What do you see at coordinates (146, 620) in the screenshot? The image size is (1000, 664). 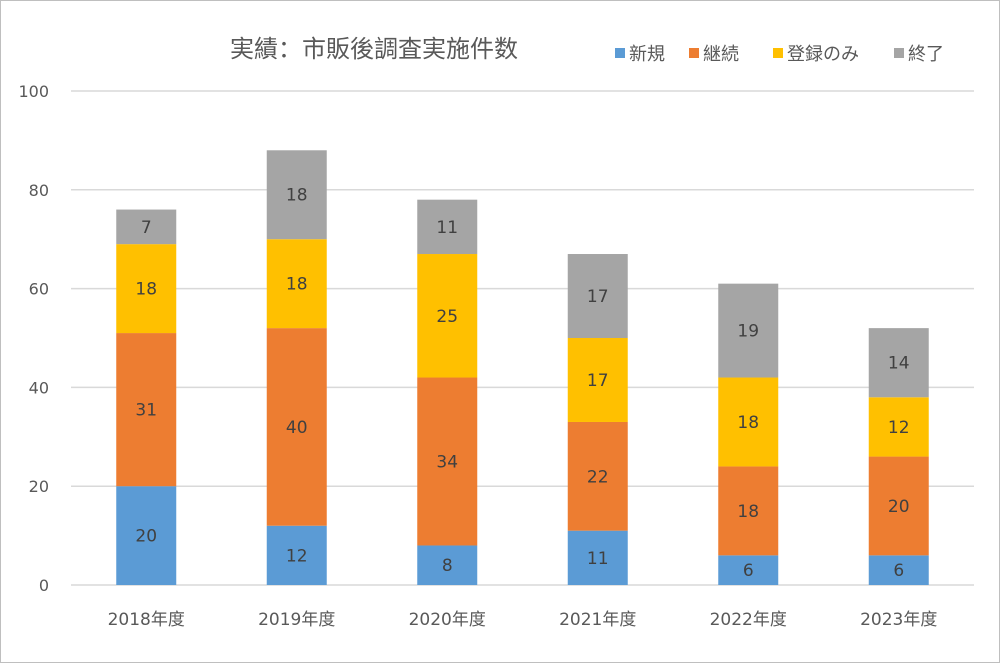 I see `x-tick-label: 2018年度` at bounding box center [146, 620].